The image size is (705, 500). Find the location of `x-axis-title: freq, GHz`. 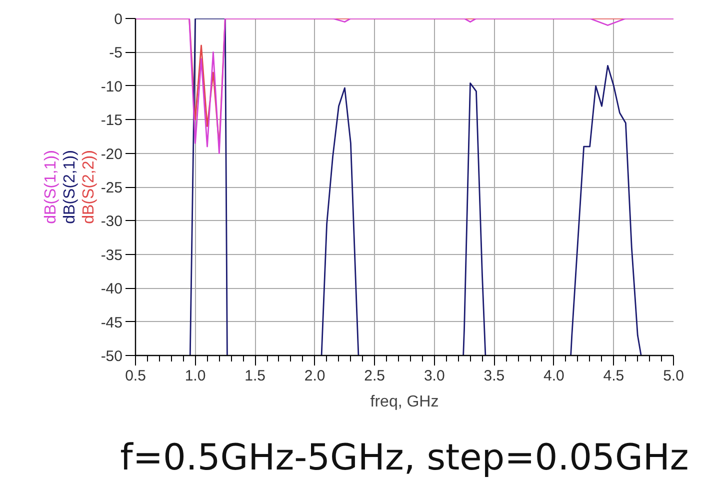

x-axis-title: freq, GHz is located at coordinates (404, 402).